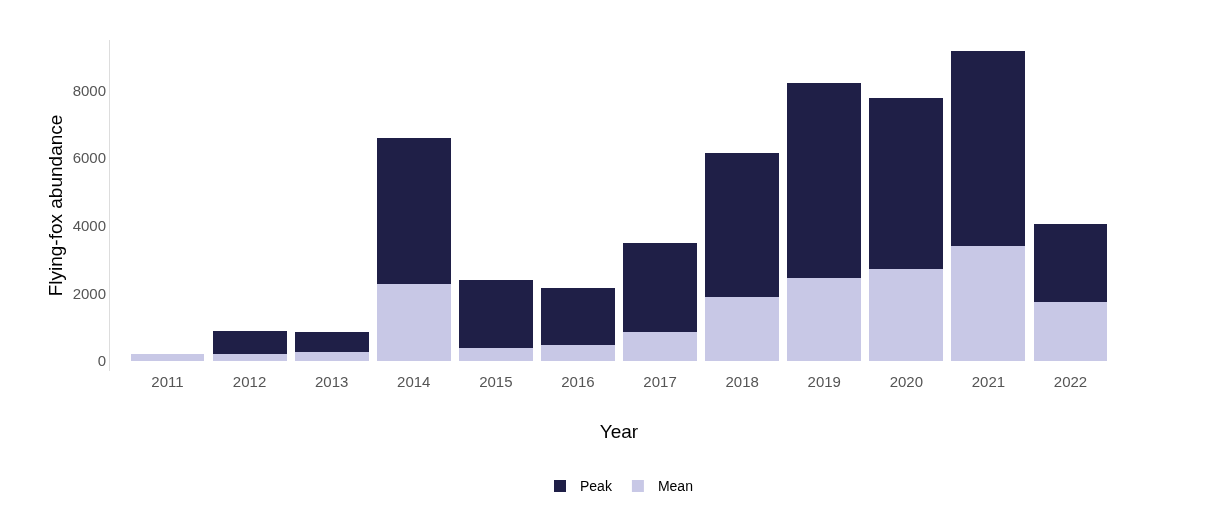 The width and height of the screenshot is (1208, 521). Describe the element at coordinates (249, 381) in the screenshot. I see `x-tick-label: 2012` at that location.